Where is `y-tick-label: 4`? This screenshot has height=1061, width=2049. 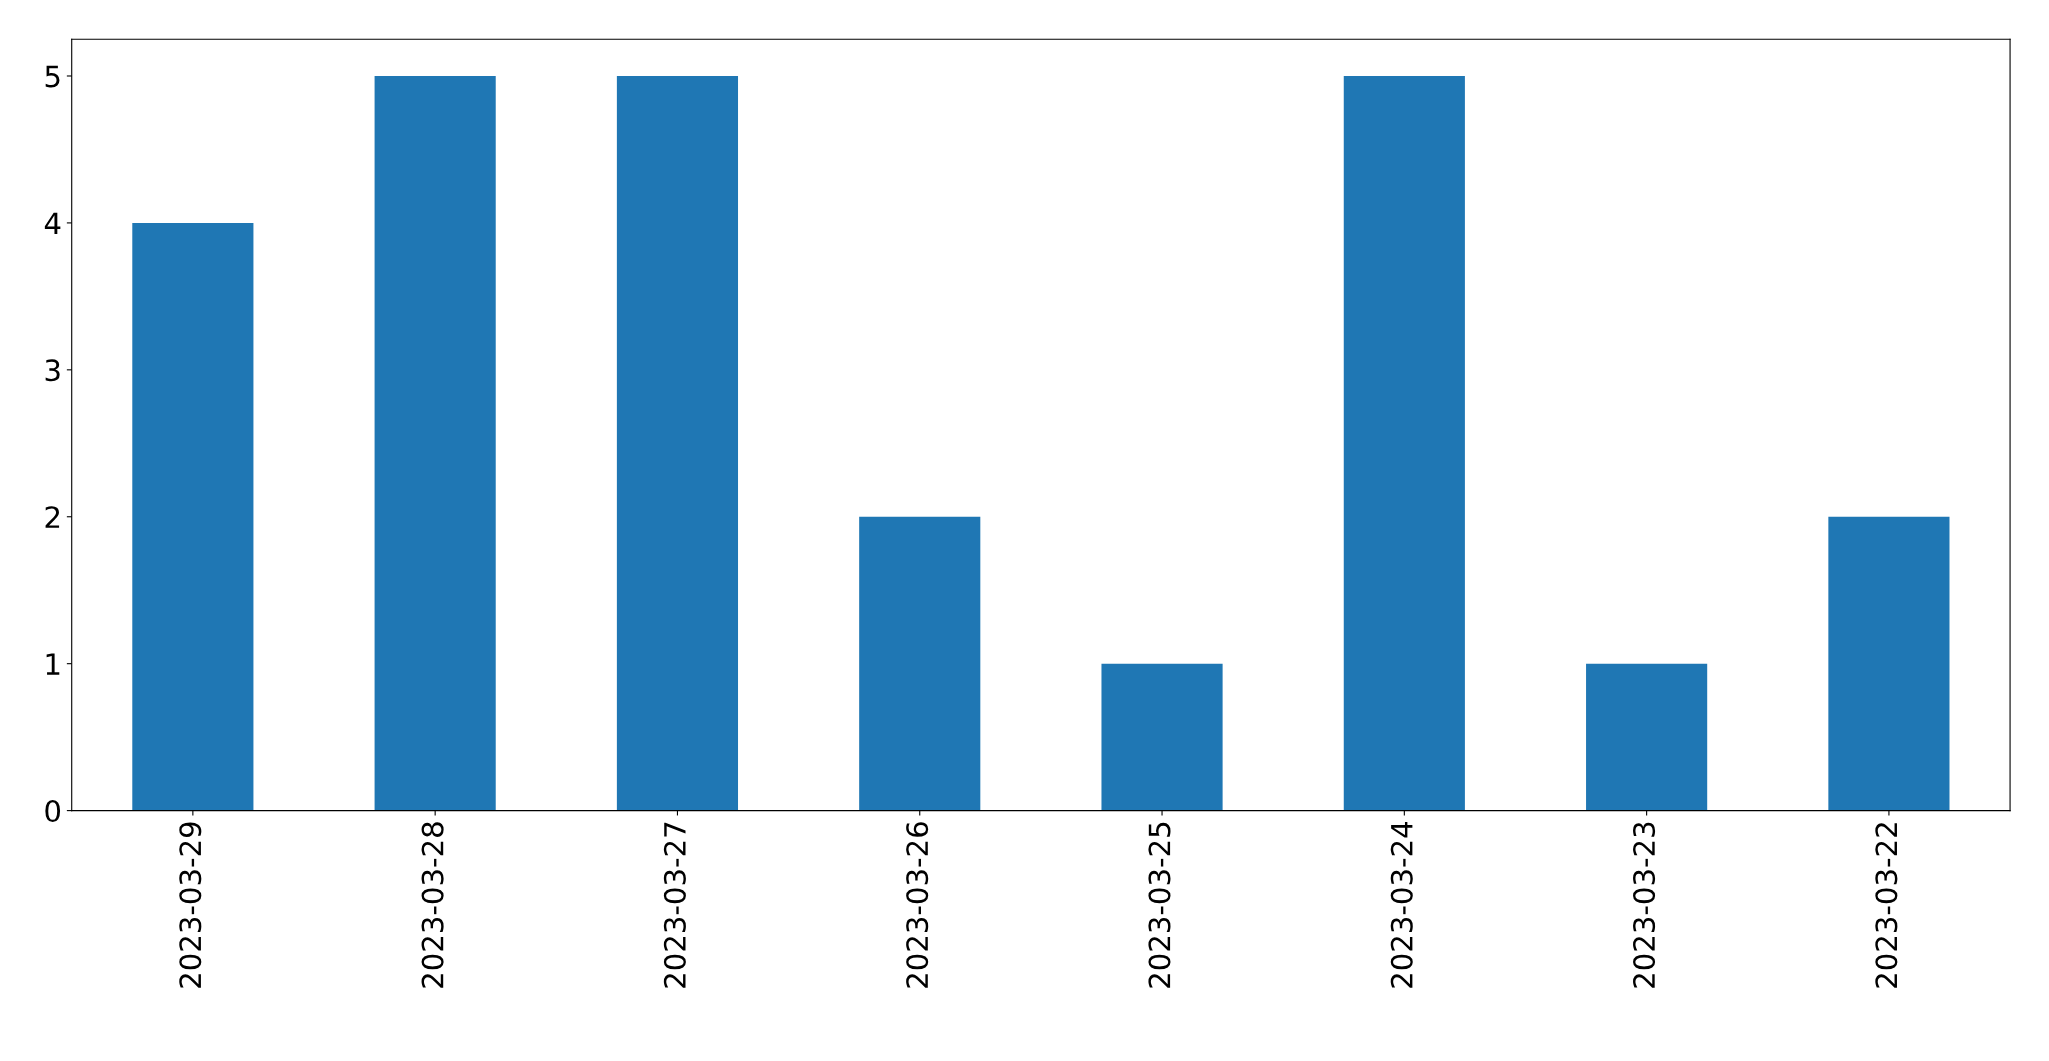
y-tick-label: 4 is located at coordinates (52, 223).